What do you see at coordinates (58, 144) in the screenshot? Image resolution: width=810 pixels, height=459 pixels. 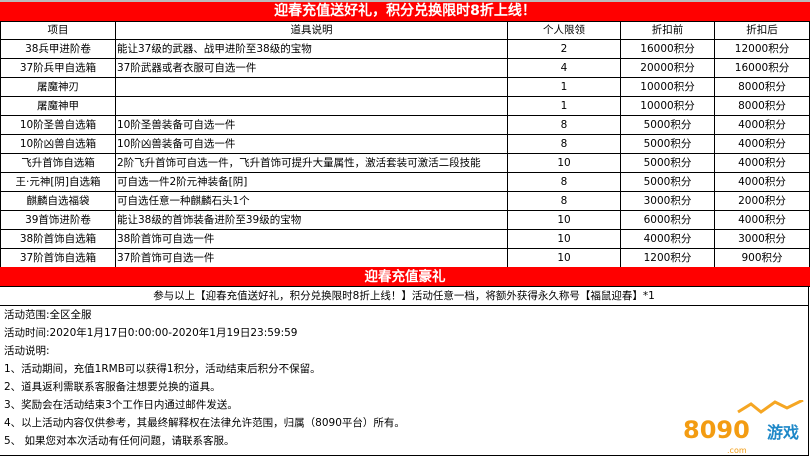 I see `item-name: 10阶凶兽自选箱` at bounding box center [58, 144].